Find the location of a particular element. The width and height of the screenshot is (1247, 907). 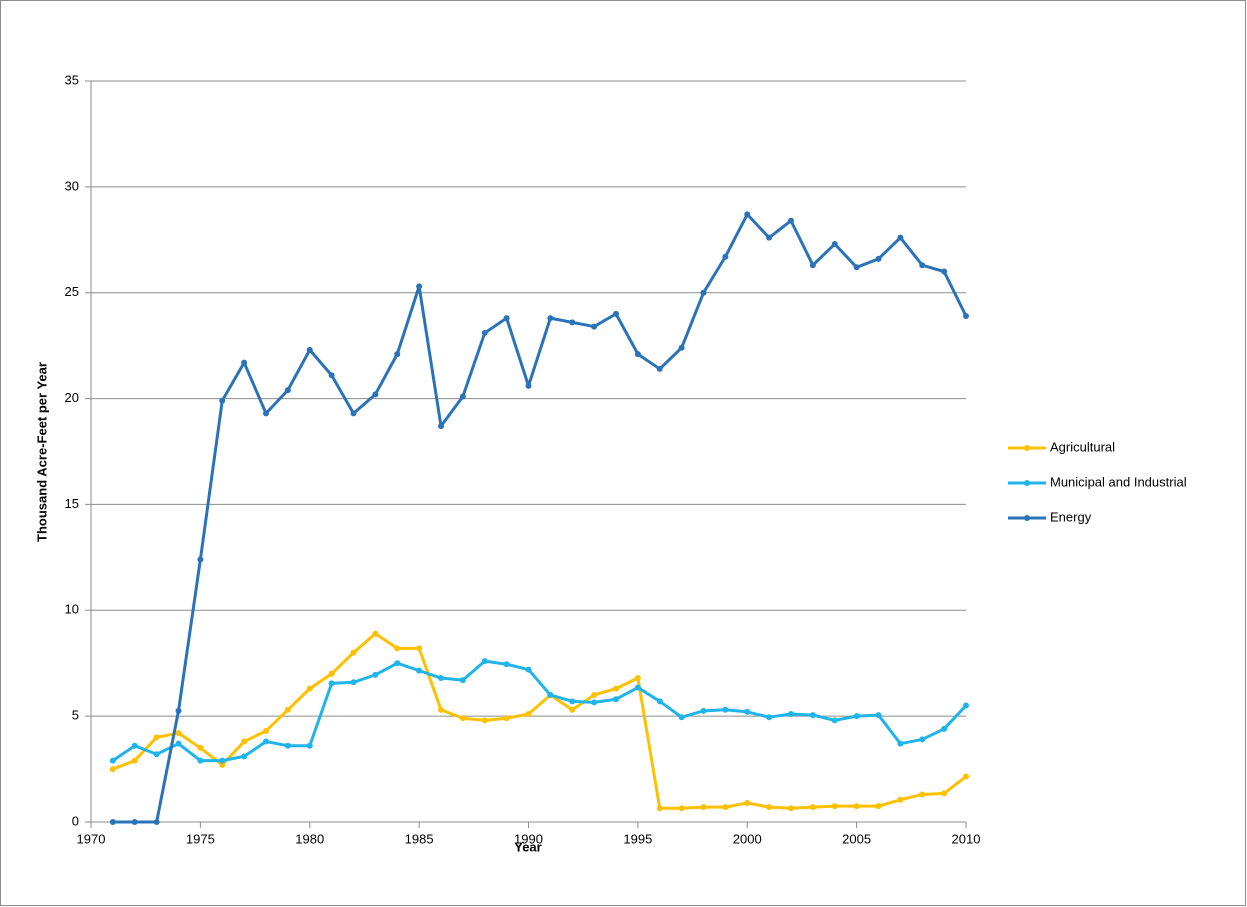

y-tick-label: 25 is located at coordinates (72, 291).